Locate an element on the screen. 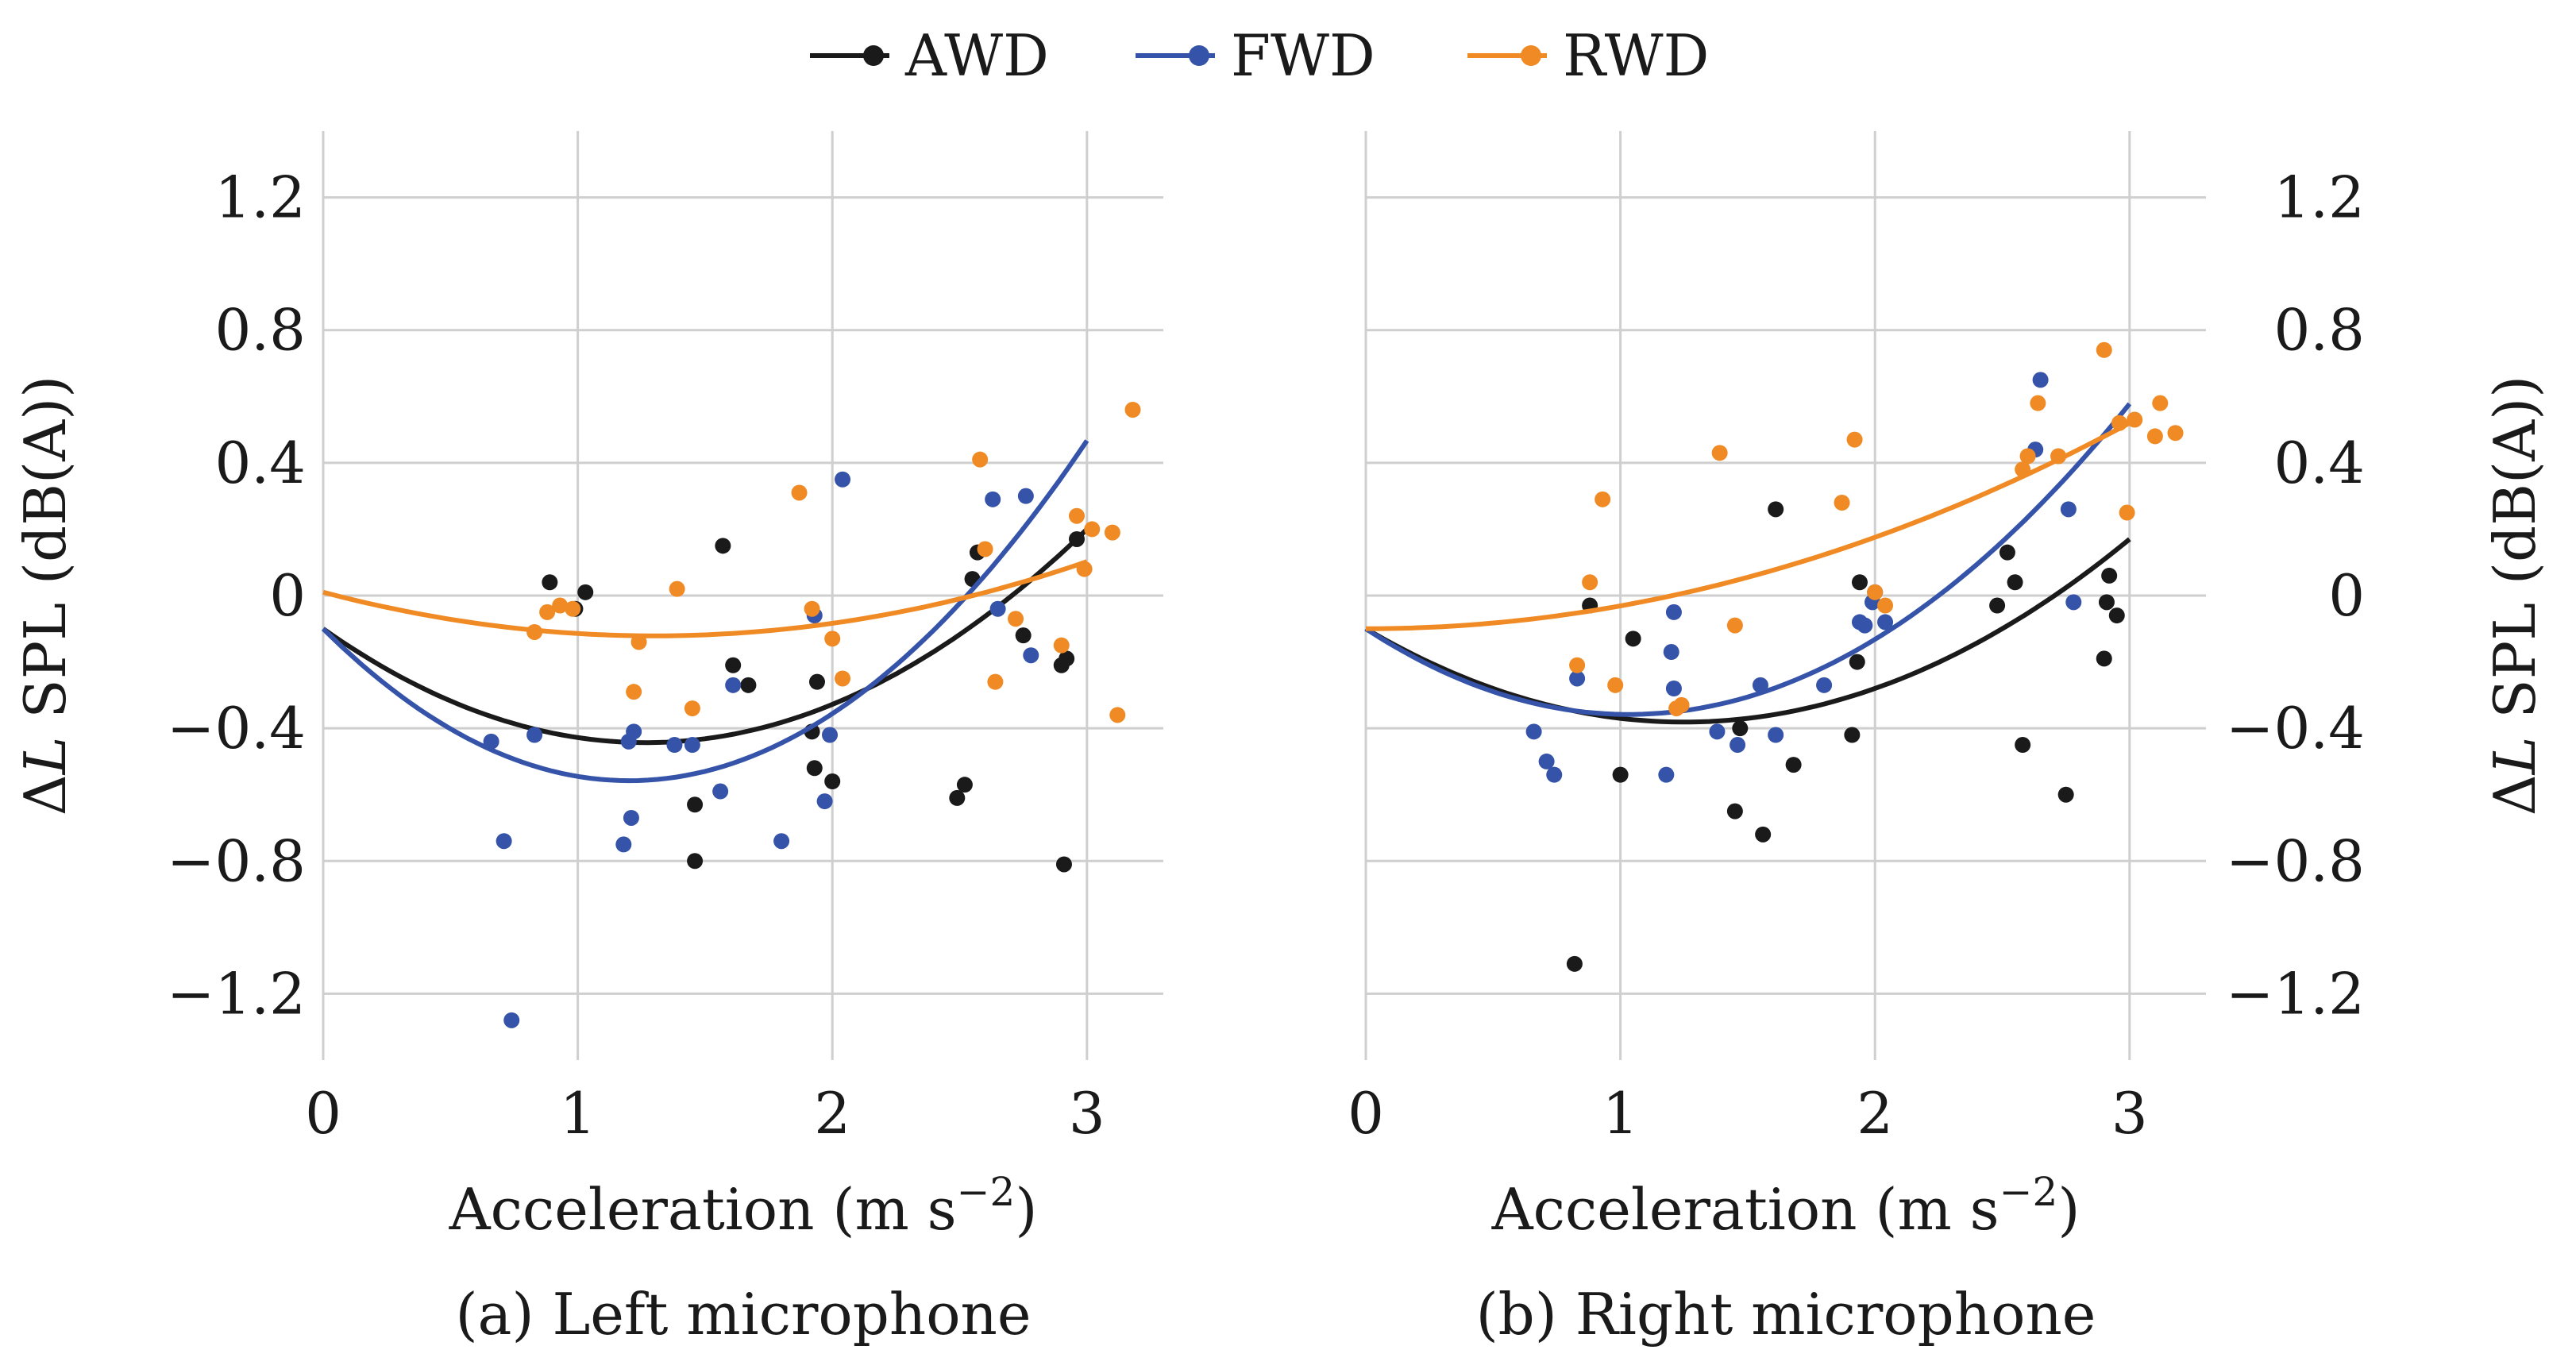 This screenshot has height=1369, width=2576. series-rwd is located at coordinates (731, 562).